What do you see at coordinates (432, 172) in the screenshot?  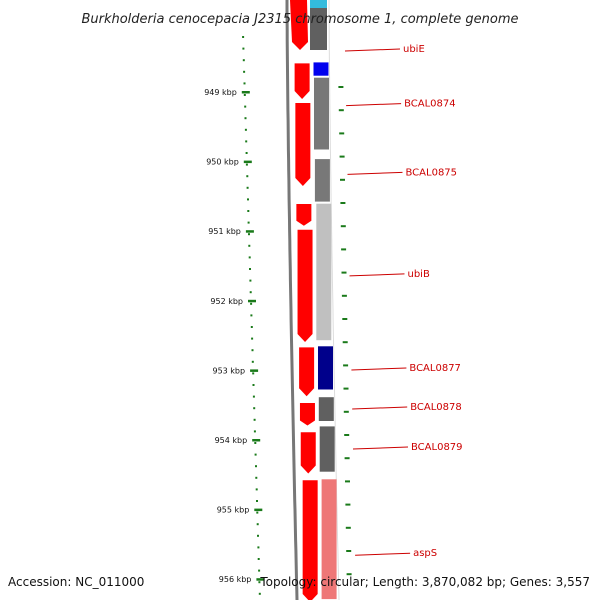 I see `gene-label-BCAL0875: BCAL0875` at bounding box center [432, 172].